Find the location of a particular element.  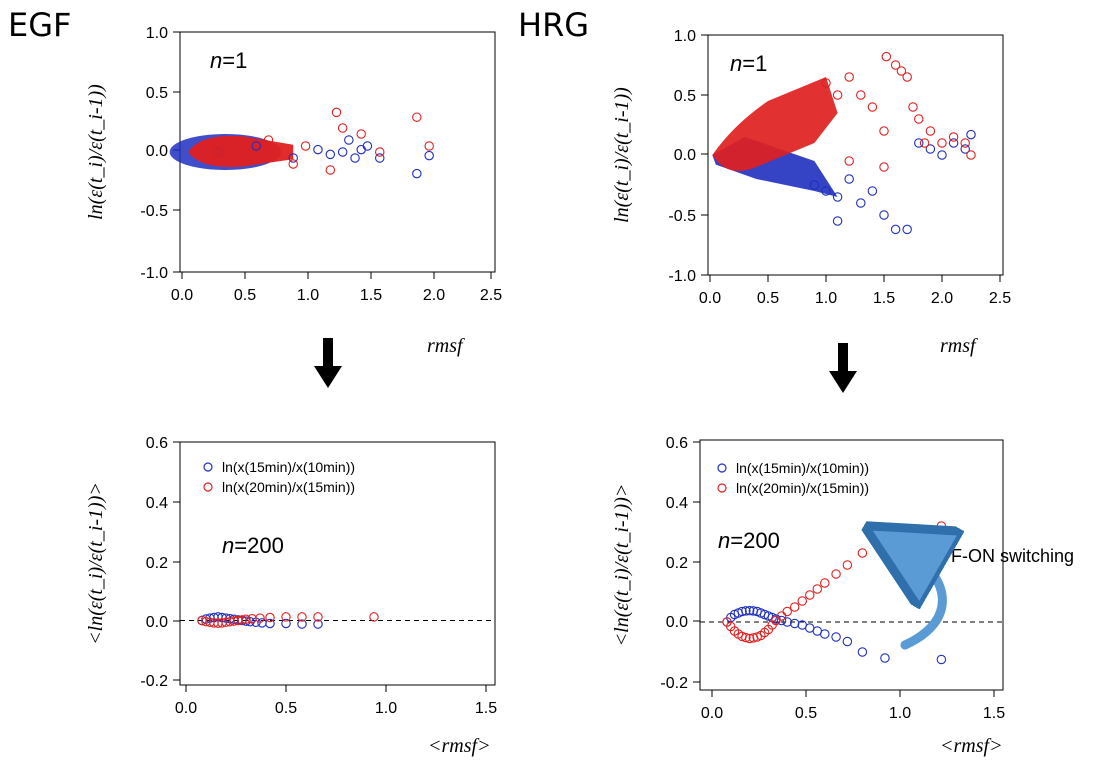

y-tick-label: 0.6 is located at coordinates (157, 443).